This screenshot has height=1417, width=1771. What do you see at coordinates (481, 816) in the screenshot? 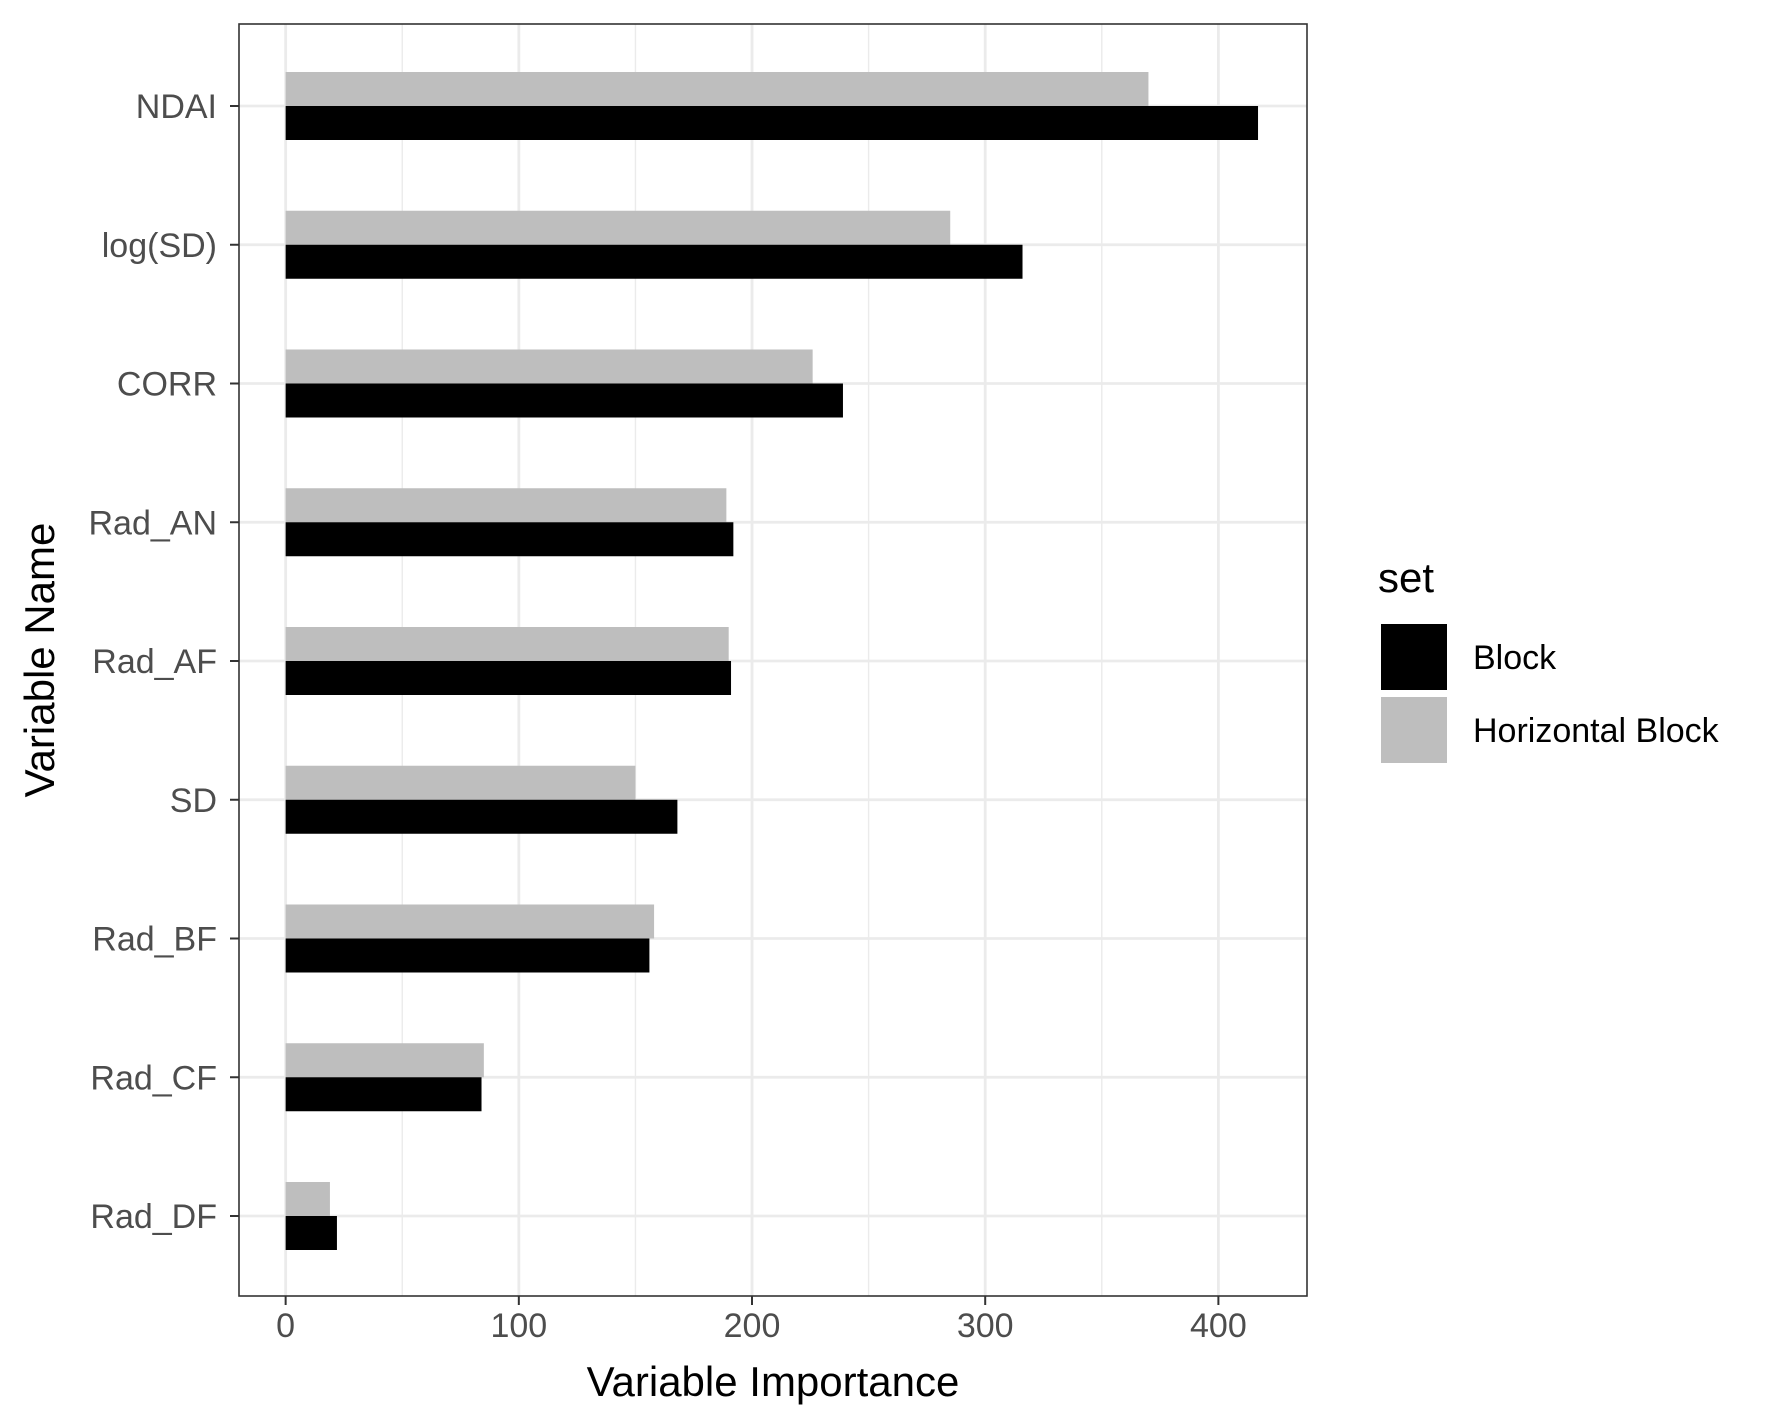
I see `bar-block-sd` at bounding box center [481, 816].